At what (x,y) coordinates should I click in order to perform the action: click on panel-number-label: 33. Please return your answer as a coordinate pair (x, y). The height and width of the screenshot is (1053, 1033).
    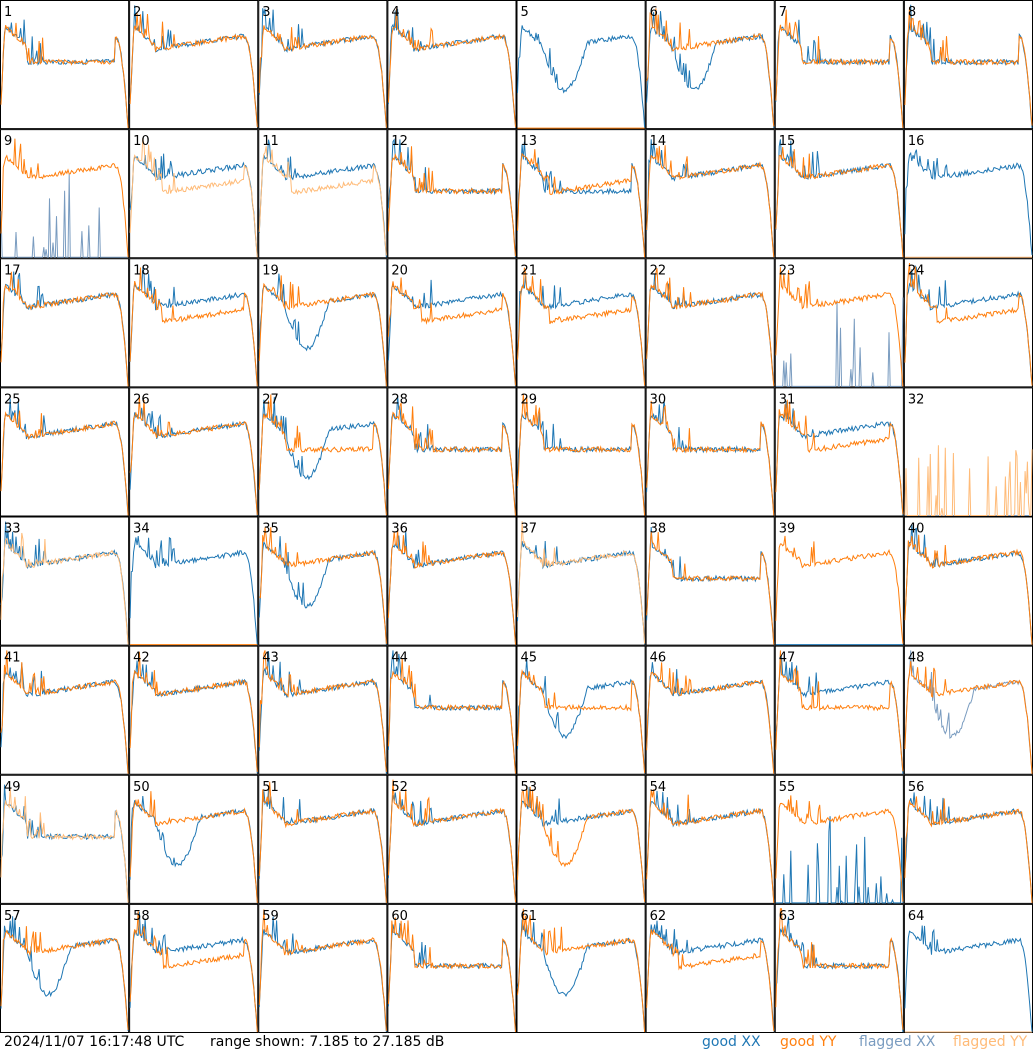
    Looking at the image, I should click on (12, 529).